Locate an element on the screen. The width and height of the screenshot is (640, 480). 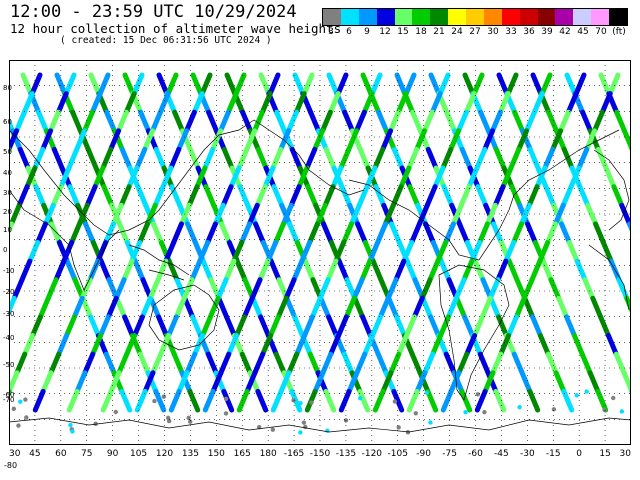
latitude-tick-label: -40 is located at coordinates (9, 338).